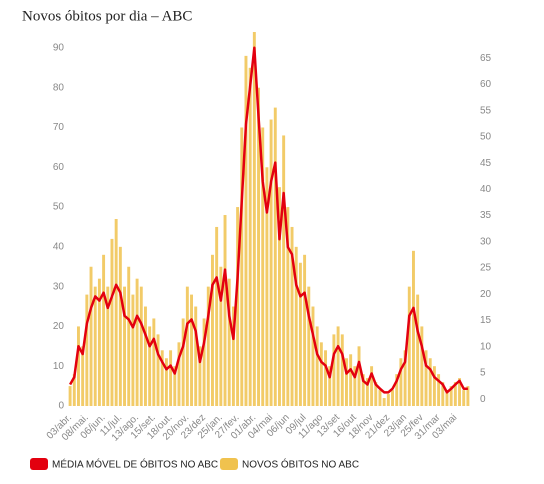  Describe the element at coordinates (486, 163) in the screenshot. I see `y2-tick-label: 45` at that location.